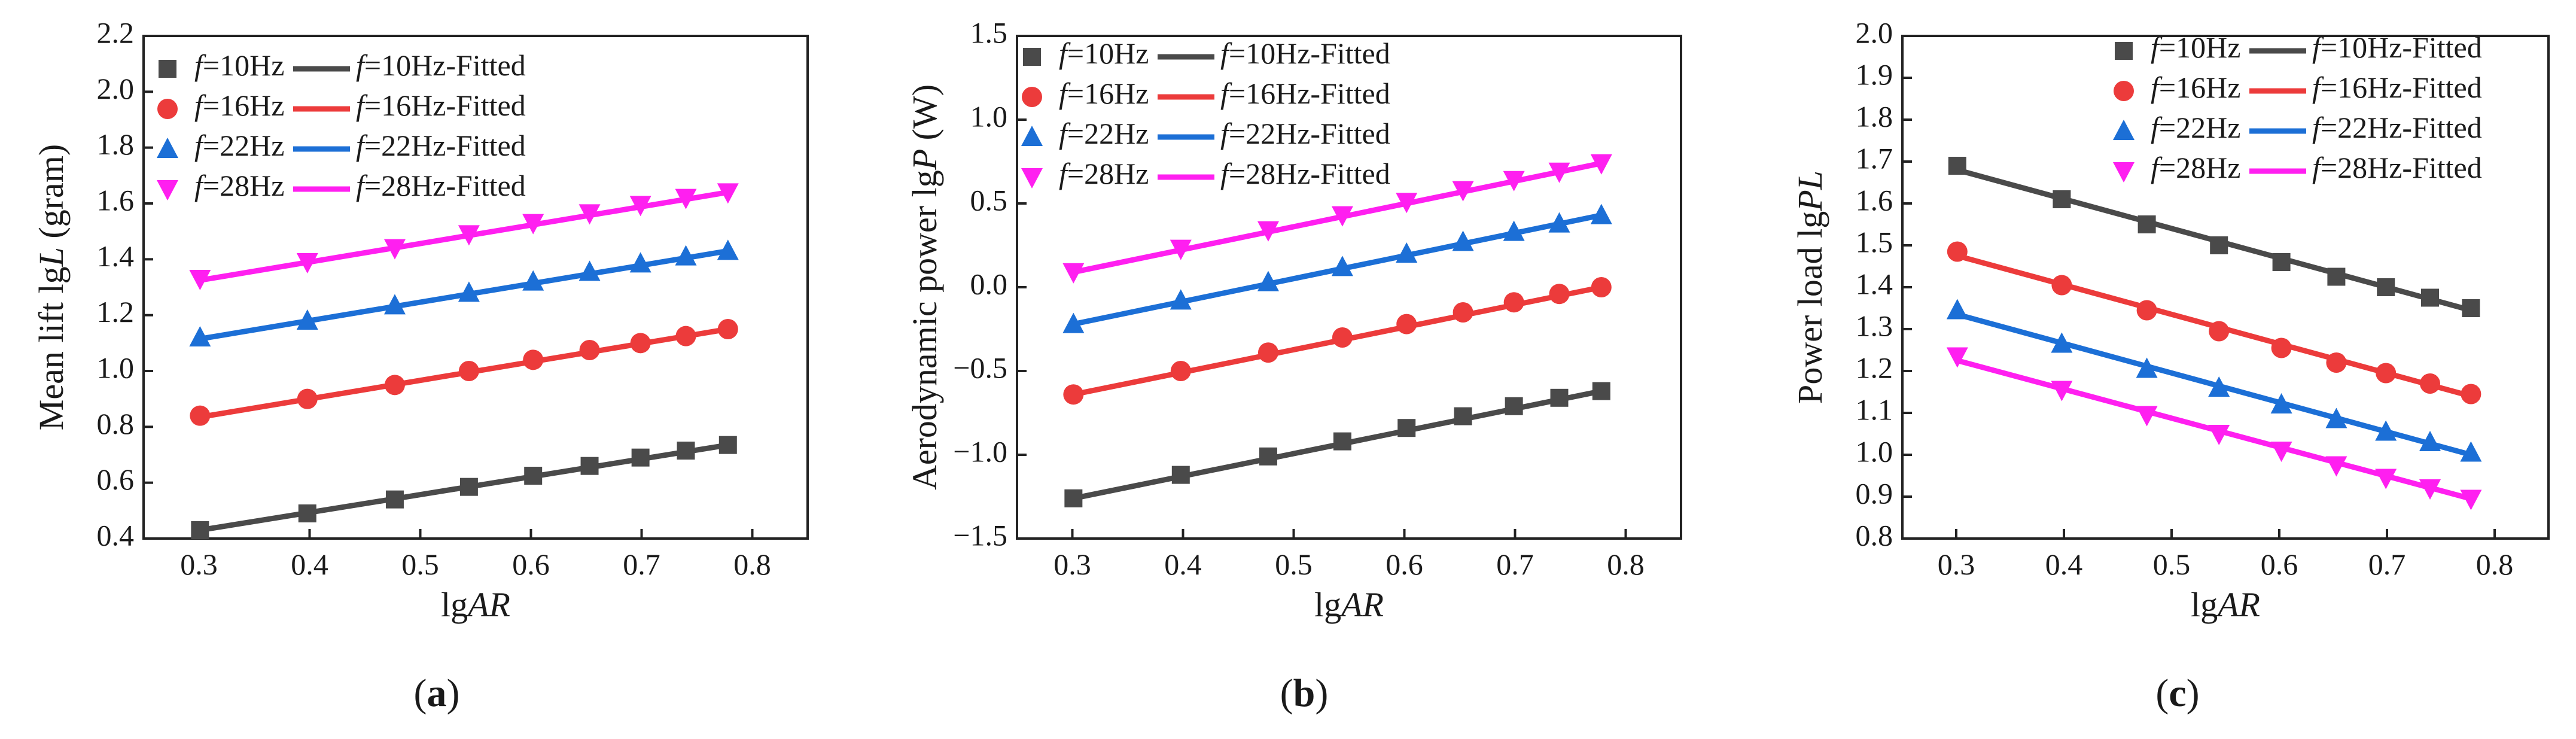 The height and width of the screenshot is (739, 2576). What do you see at coordinates (116, 423) in the screenshot?
I see `y-tick-label: 0.8` at bounding box center [116, 423].